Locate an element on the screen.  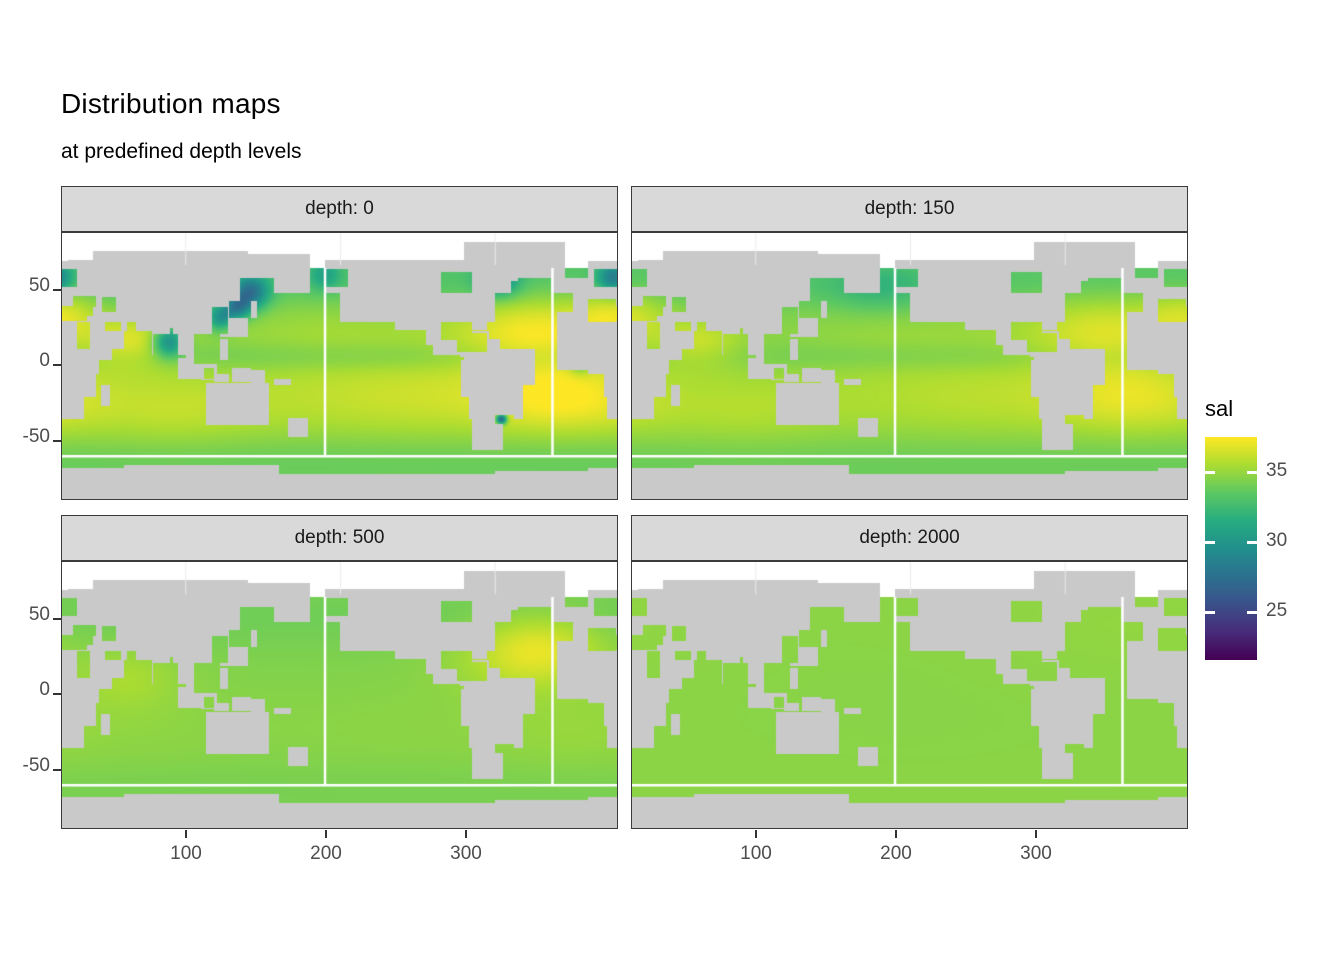
x-tick-label-right-100: 100 is located at coordinates (756, 853).